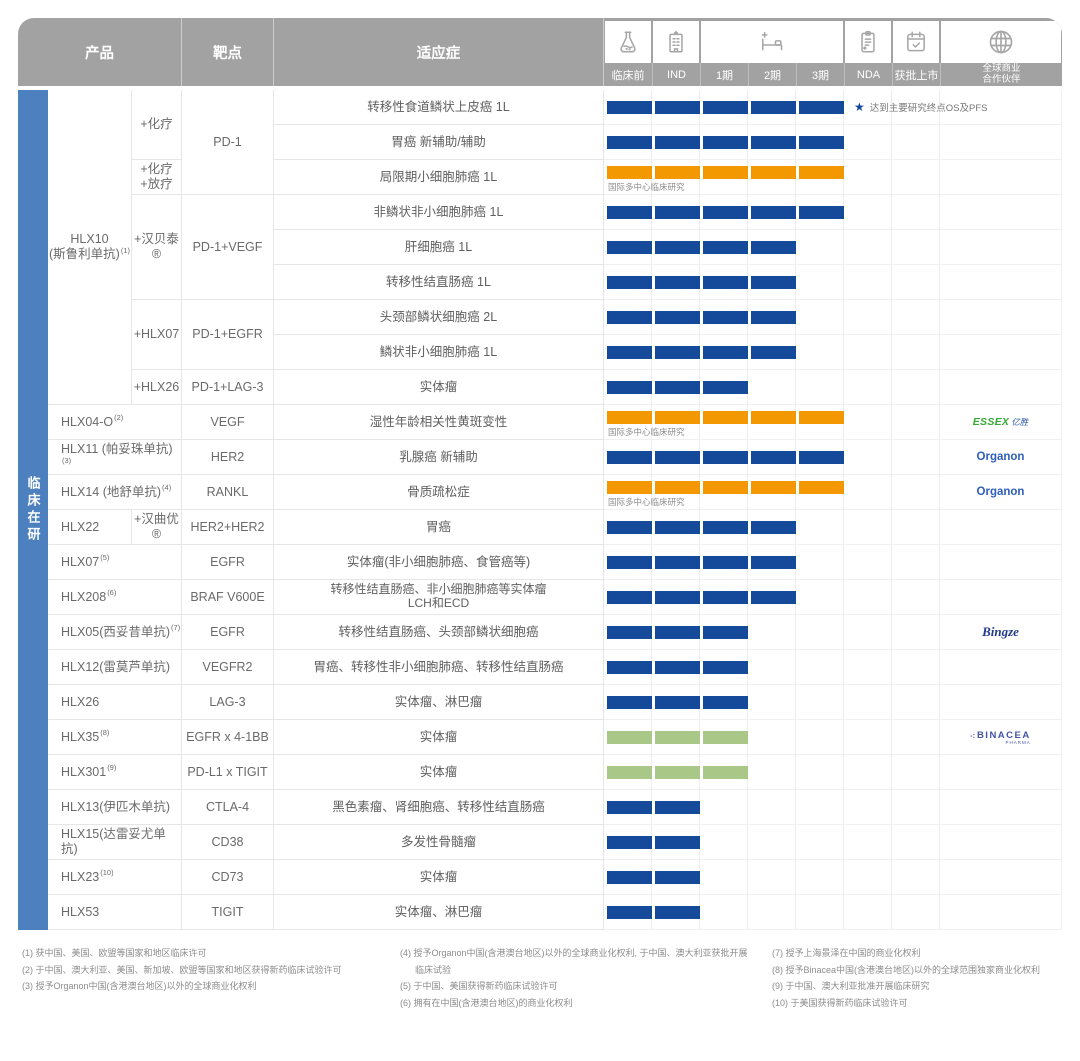 This screenshot has width=1080, height=1061. What do you see at coordinates (439, 457) in the screenshot?
I see `indication-cell: 乳腺癌 新辅助` at bounding box center [439, 457].